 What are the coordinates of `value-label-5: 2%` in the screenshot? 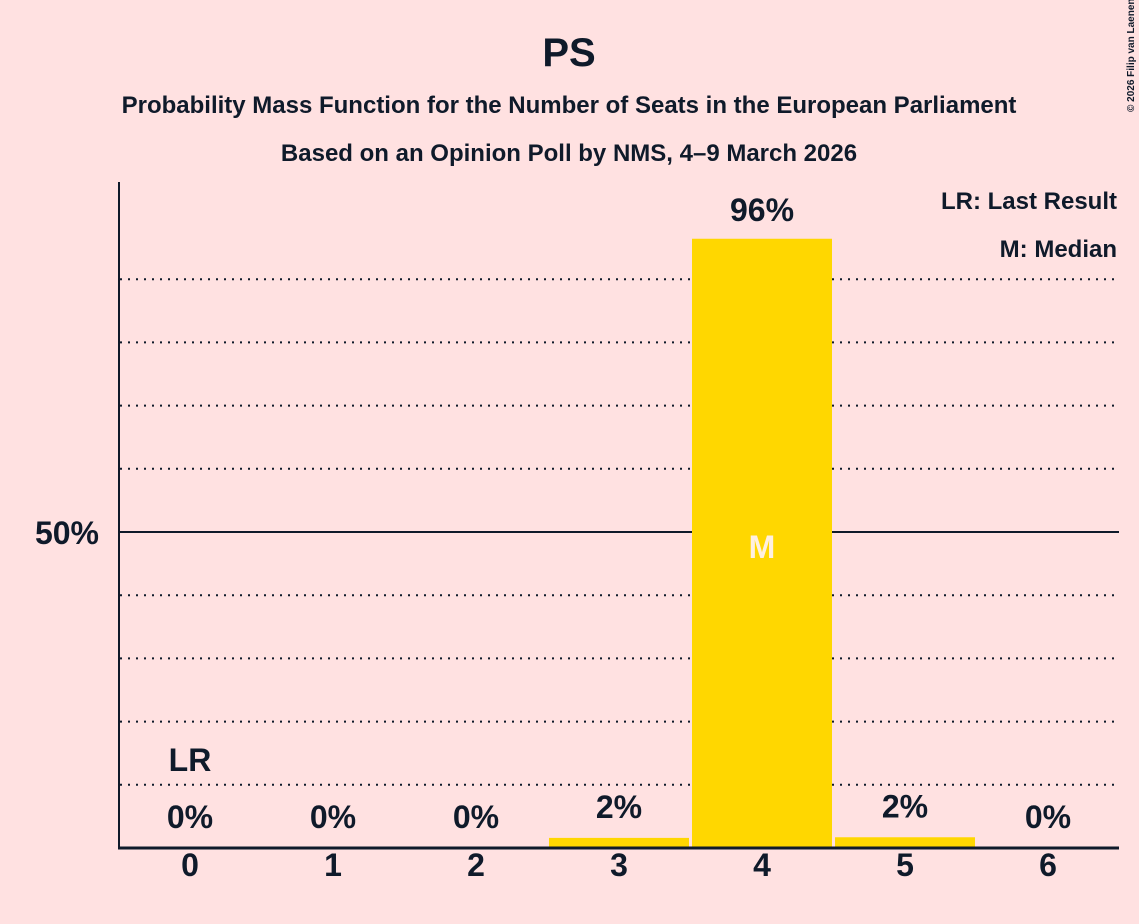 It's located at (905, 806).